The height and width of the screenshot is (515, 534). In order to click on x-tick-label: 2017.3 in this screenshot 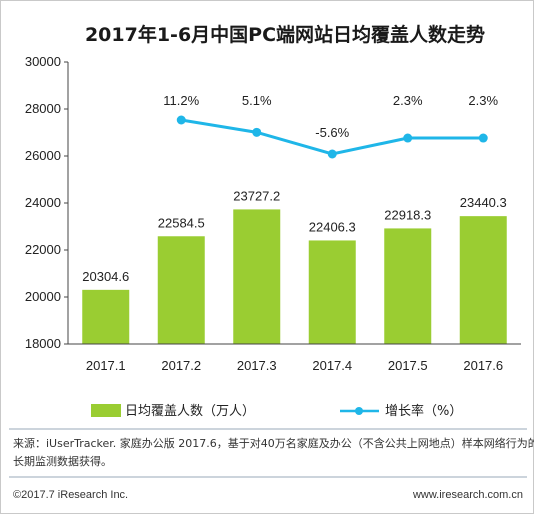, I will do `click(257, 365)`.